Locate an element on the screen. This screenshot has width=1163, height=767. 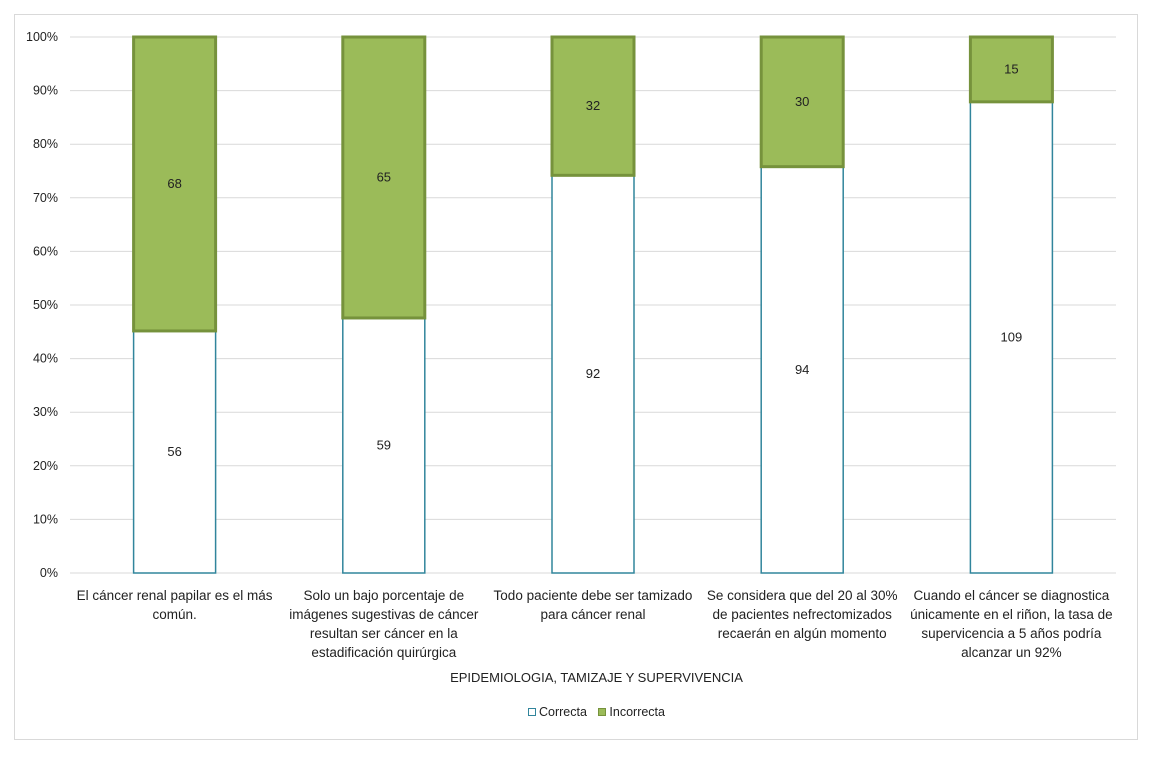
data-label-incorrecta: 15 is located at coordinates (1011, 68).